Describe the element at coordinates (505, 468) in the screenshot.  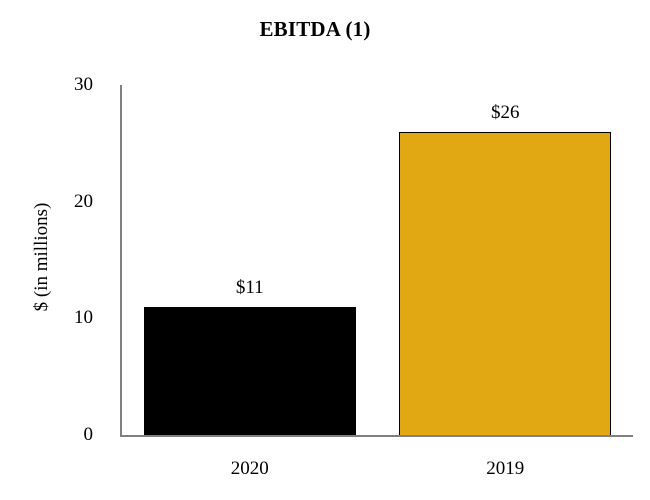
I see `x-category-label: 2019` at that location.